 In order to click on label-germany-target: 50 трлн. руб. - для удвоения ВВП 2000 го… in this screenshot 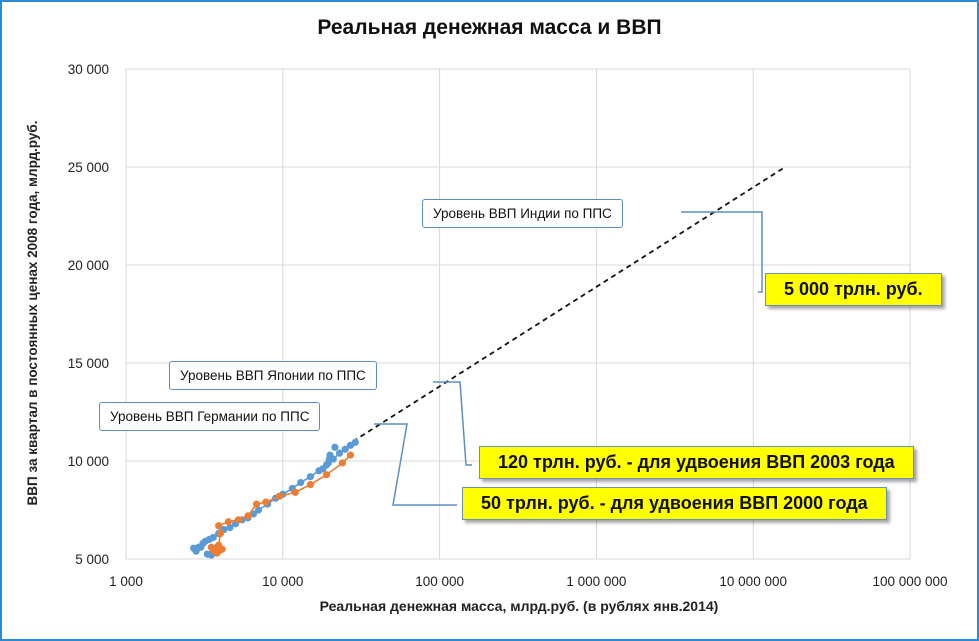, I will do `click(674, 503)`.